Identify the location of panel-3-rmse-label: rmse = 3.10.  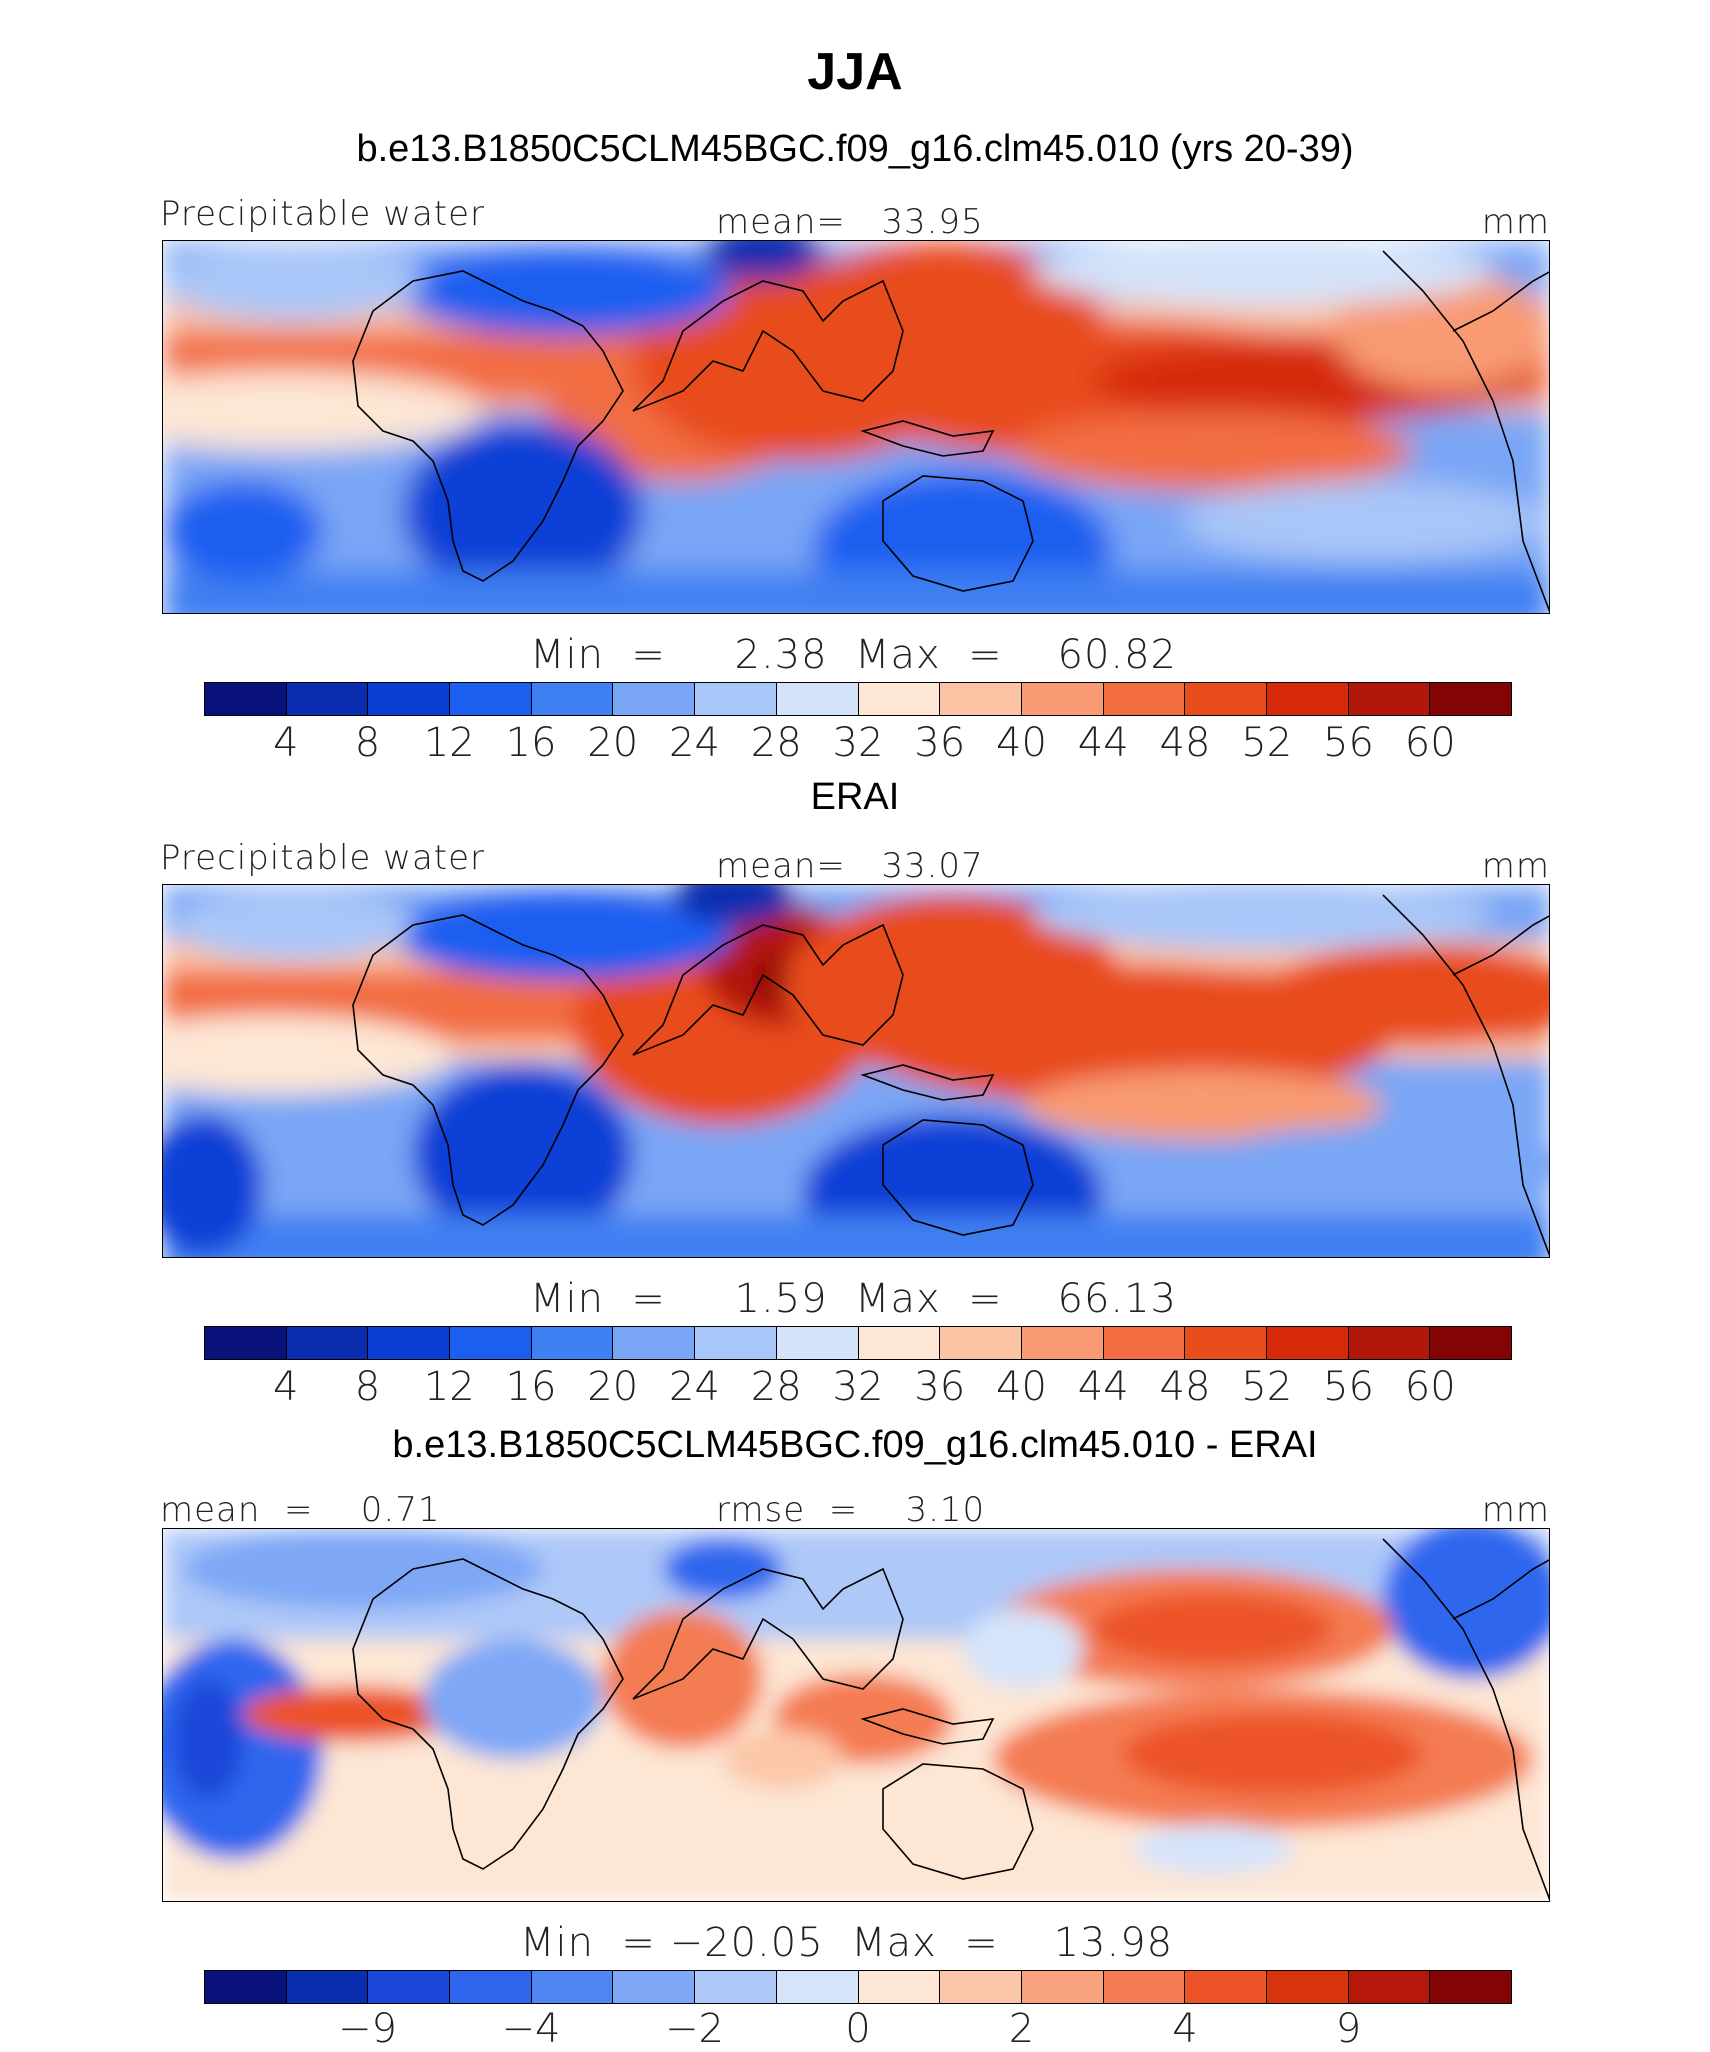
(851, 1510).